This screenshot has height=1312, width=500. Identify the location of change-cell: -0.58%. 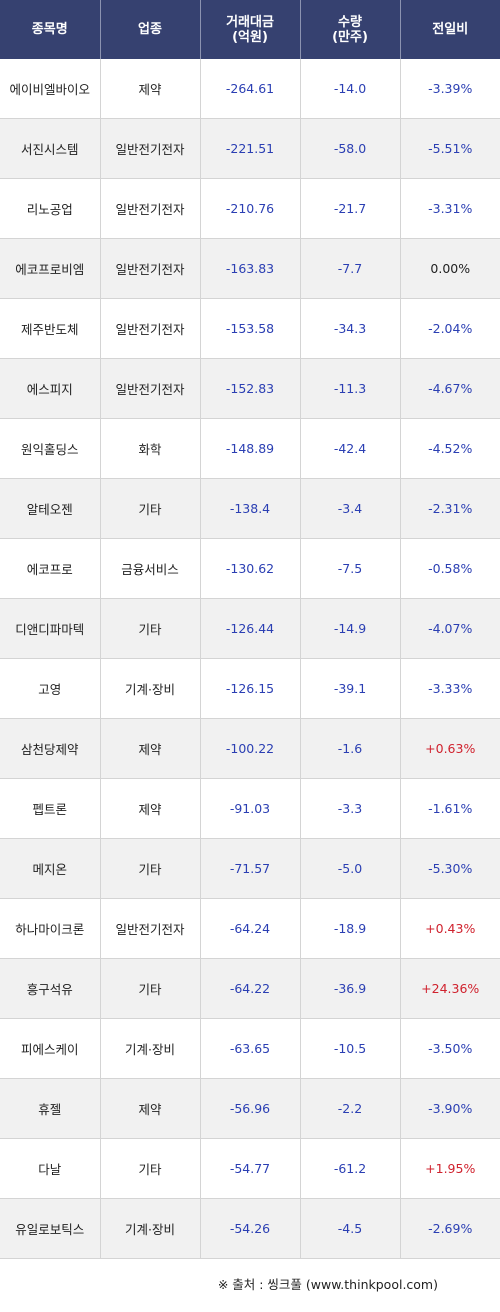
(450, 568).